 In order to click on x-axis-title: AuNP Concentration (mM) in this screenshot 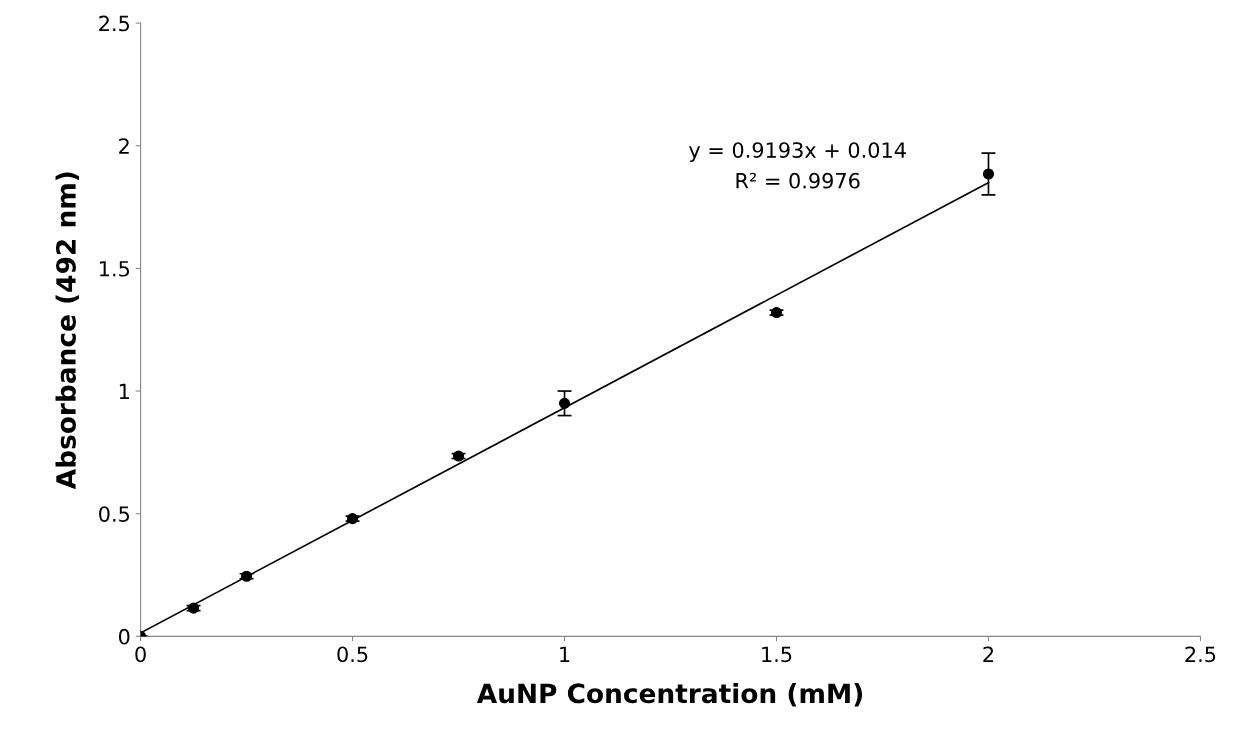, I will do `click(669, 694)`.